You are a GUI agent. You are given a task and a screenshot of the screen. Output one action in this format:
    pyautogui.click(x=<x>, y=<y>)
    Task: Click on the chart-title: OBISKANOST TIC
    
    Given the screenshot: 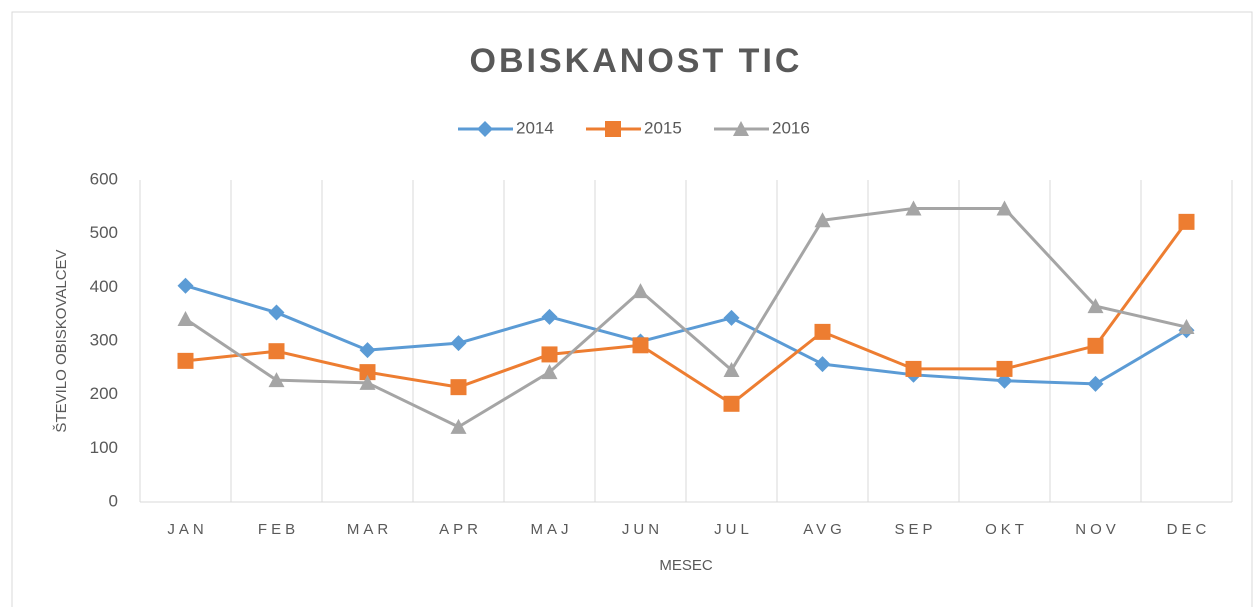 What is the action you would take?
    pyautogui.click(x=636, y=61)
    